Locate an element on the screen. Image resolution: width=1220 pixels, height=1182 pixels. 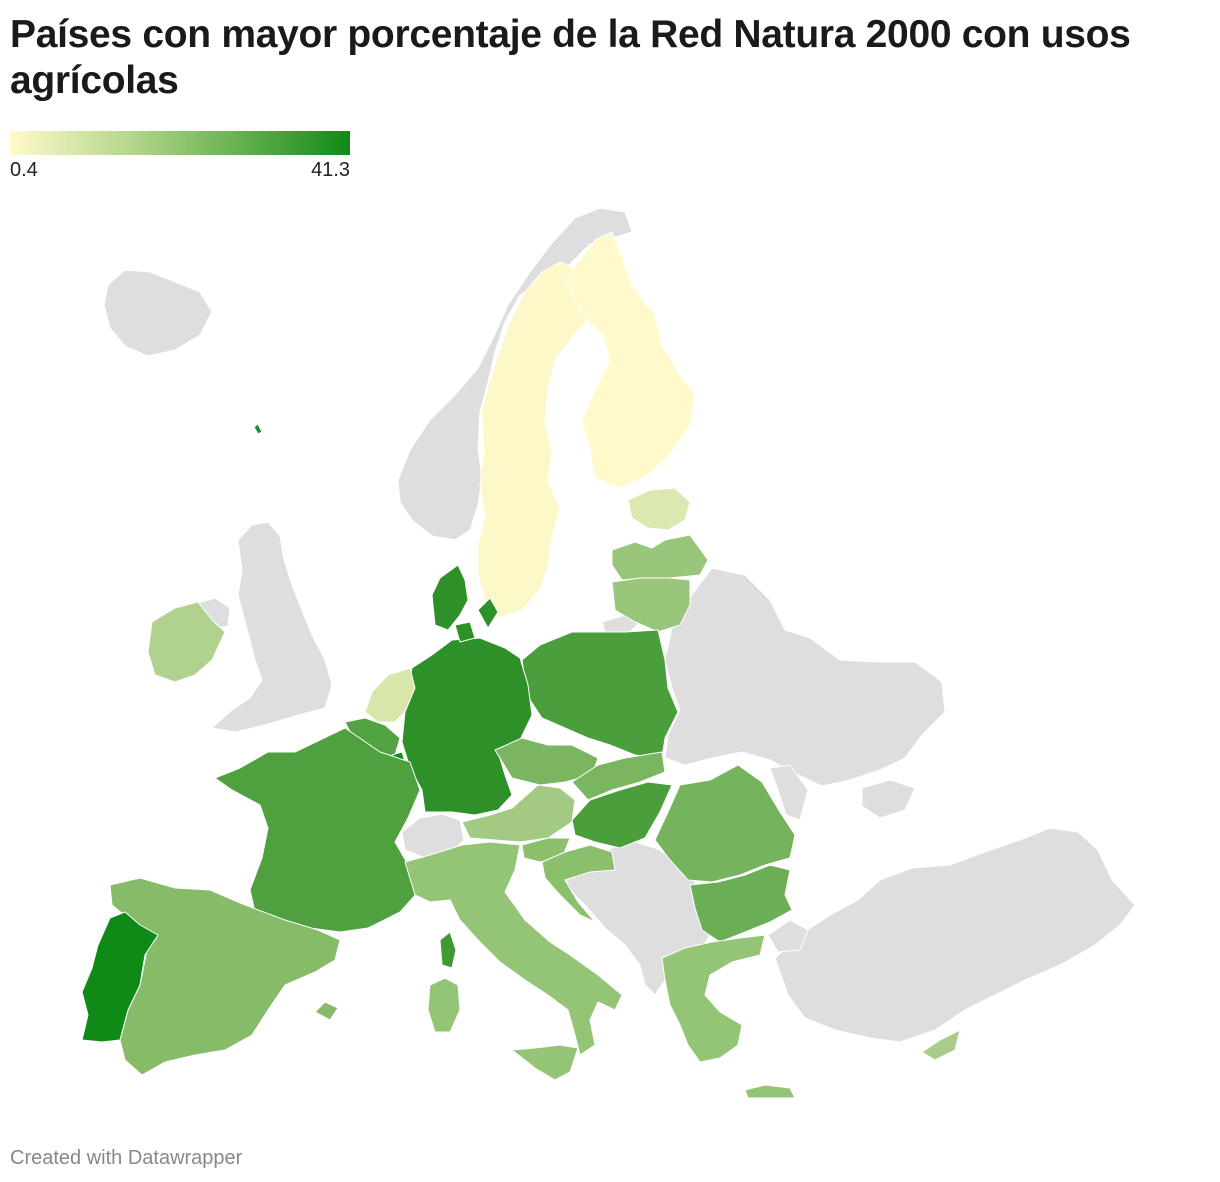
region-corsica is located at coordinates (448, 950).